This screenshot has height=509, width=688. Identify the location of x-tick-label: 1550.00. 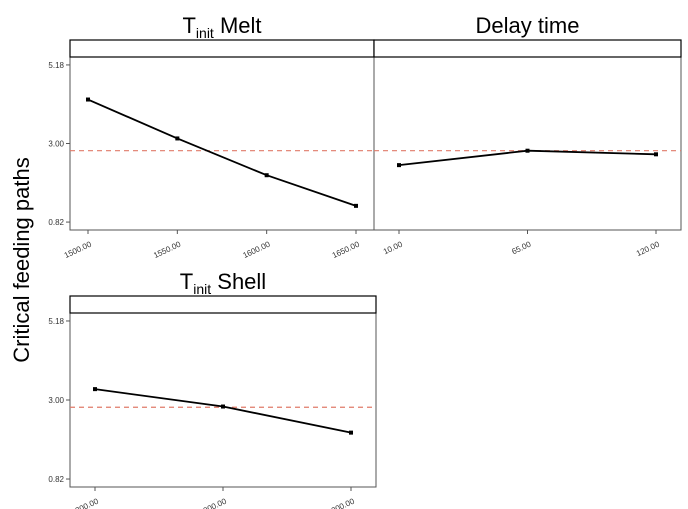
(167, 249).